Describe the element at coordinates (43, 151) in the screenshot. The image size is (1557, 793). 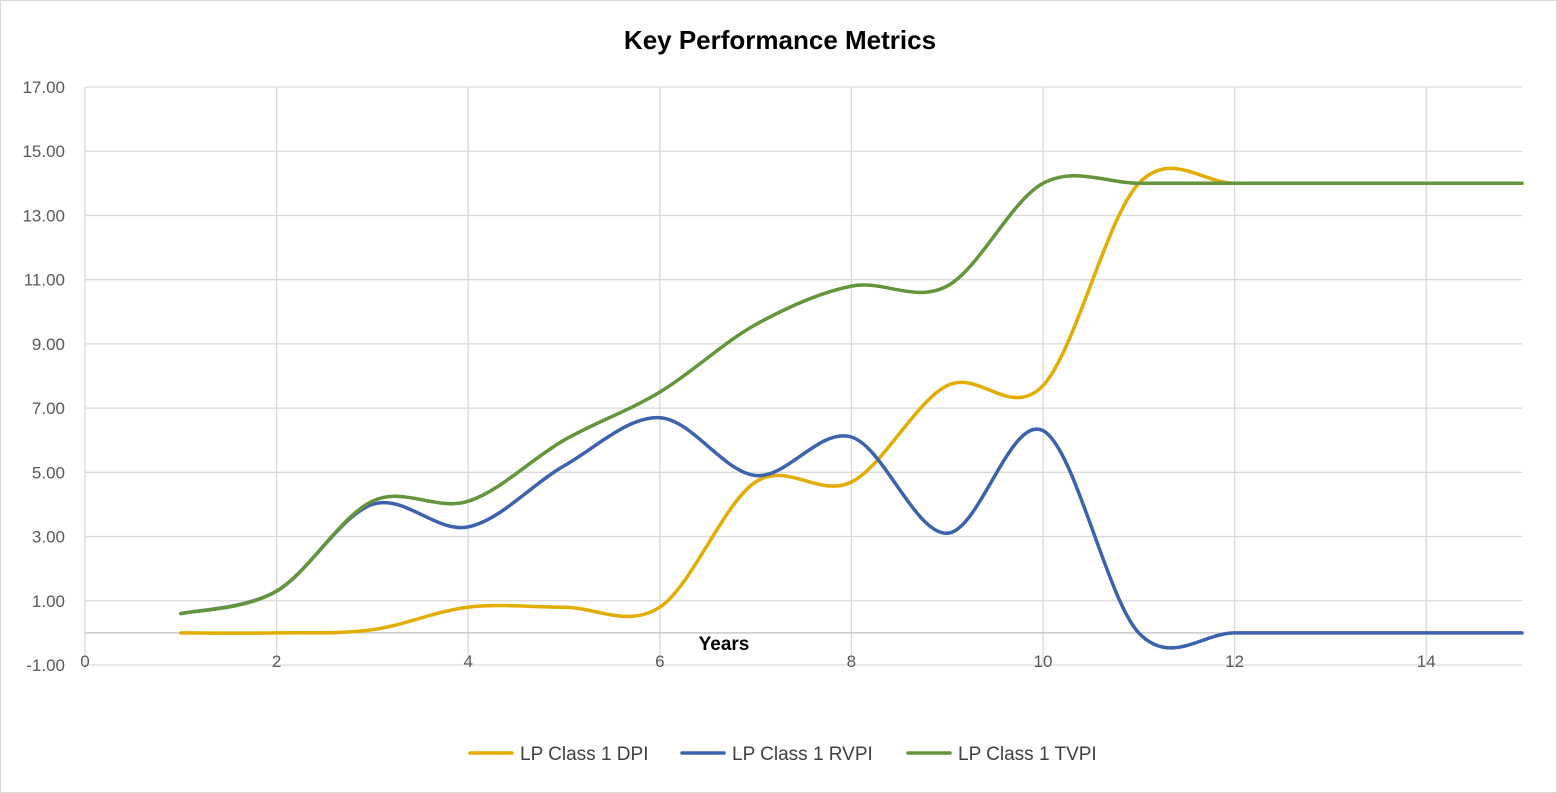
I see `y-tick-label: 15.00` at that location.